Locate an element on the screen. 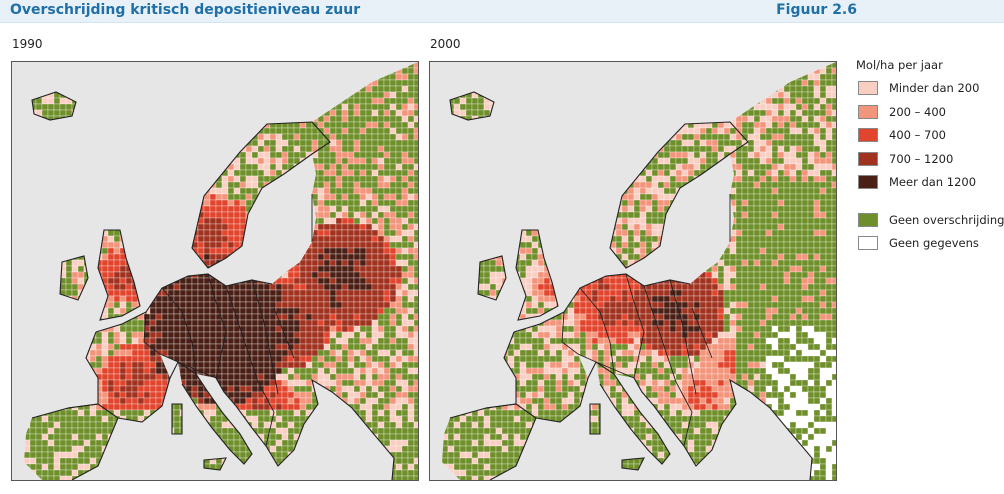 The height and width of the screenshot is (494, 1004). legend-label-gt1200: Meer dan 1200 is located at coordinates (933, 182).